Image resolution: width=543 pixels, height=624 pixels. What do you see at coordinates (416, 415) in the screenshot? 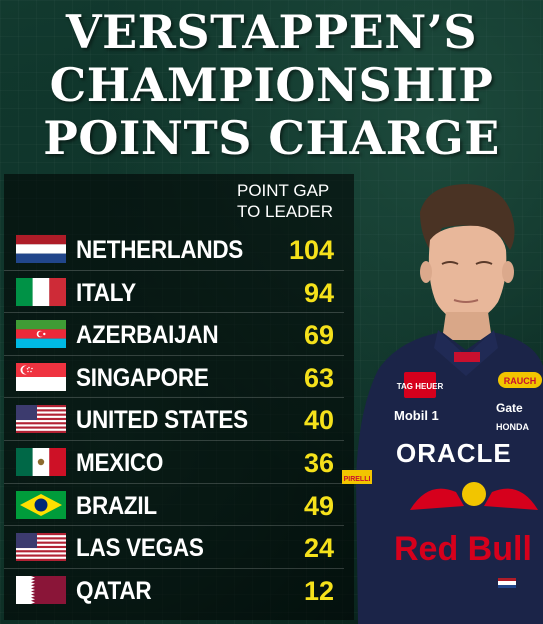
I see `mobil-logo: Mobil 1` at bounding box center [416, 415].